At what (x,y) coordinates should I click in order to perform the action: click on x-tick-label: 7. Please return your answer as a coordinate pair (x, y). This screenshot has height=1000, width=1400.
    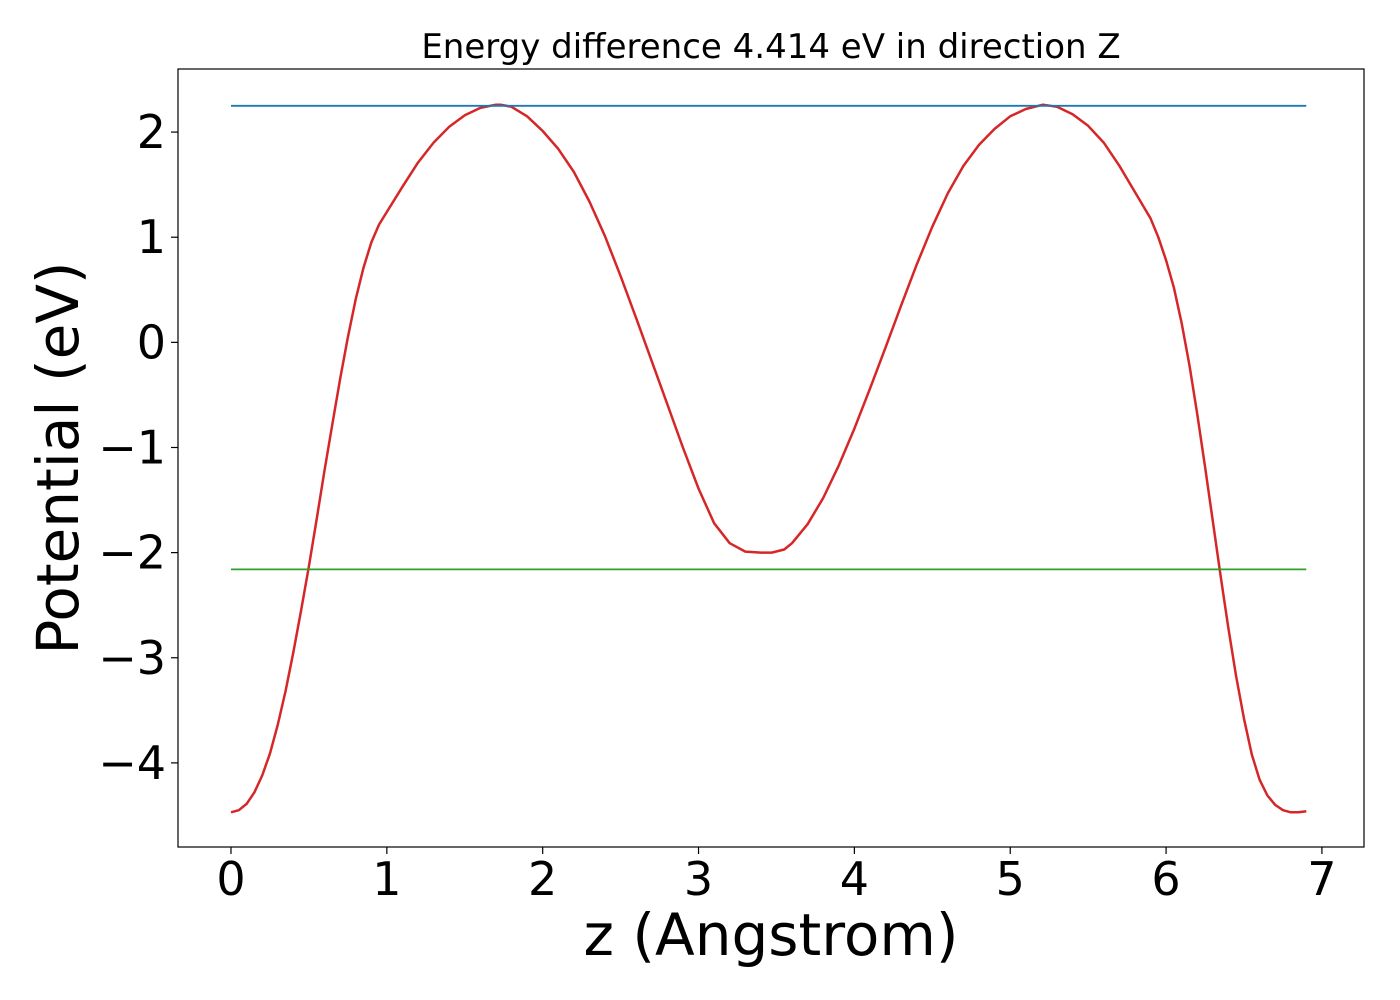
    Looking at the image, I should click on (1321, 879).